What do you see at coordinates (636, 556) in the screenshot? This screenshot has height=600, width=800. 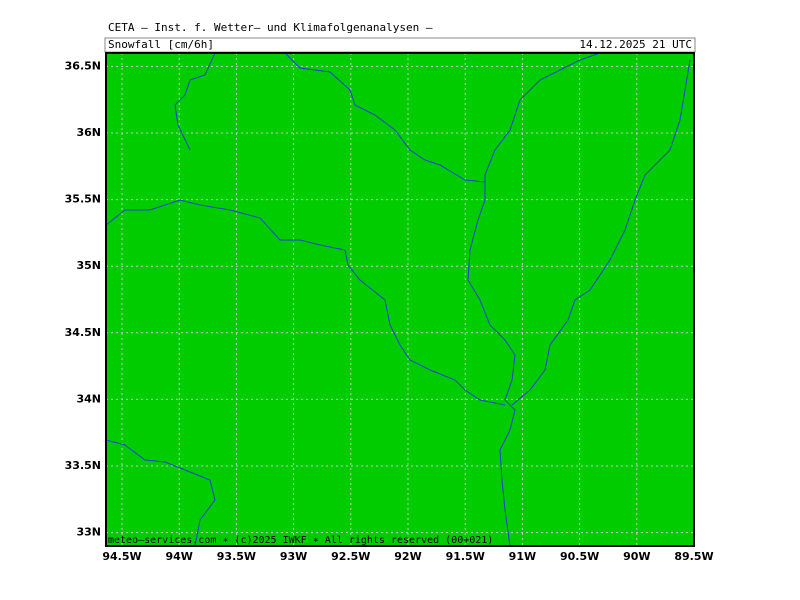 I see `lon-tick-label: 90W` at bounding box center [636, 556].